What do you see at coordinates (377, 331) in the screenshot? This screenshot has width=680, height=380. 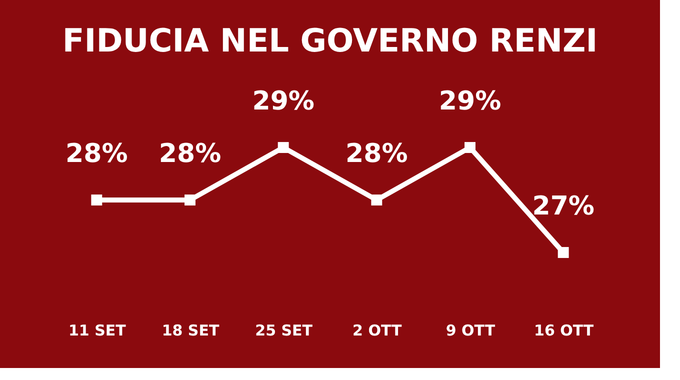 I see `x-tick-label: 2 OTT` at bounding box center [377, 331].